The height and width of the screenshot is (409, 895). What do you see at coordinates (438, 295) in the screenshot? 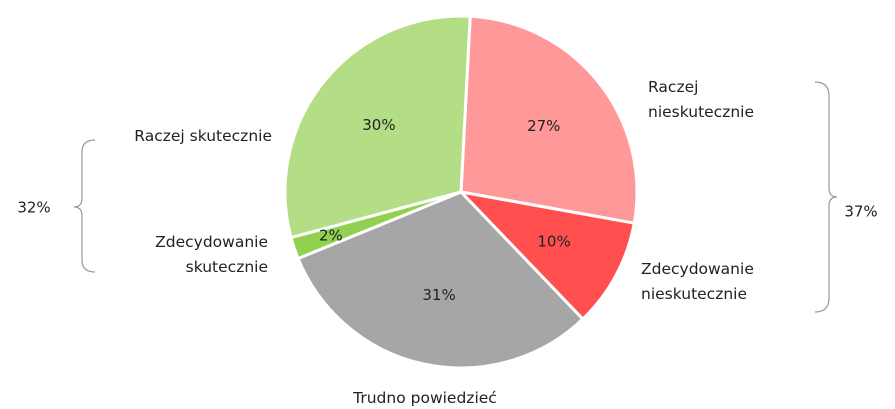
I see `value-label: 31%` at bounding box center [438, 295].